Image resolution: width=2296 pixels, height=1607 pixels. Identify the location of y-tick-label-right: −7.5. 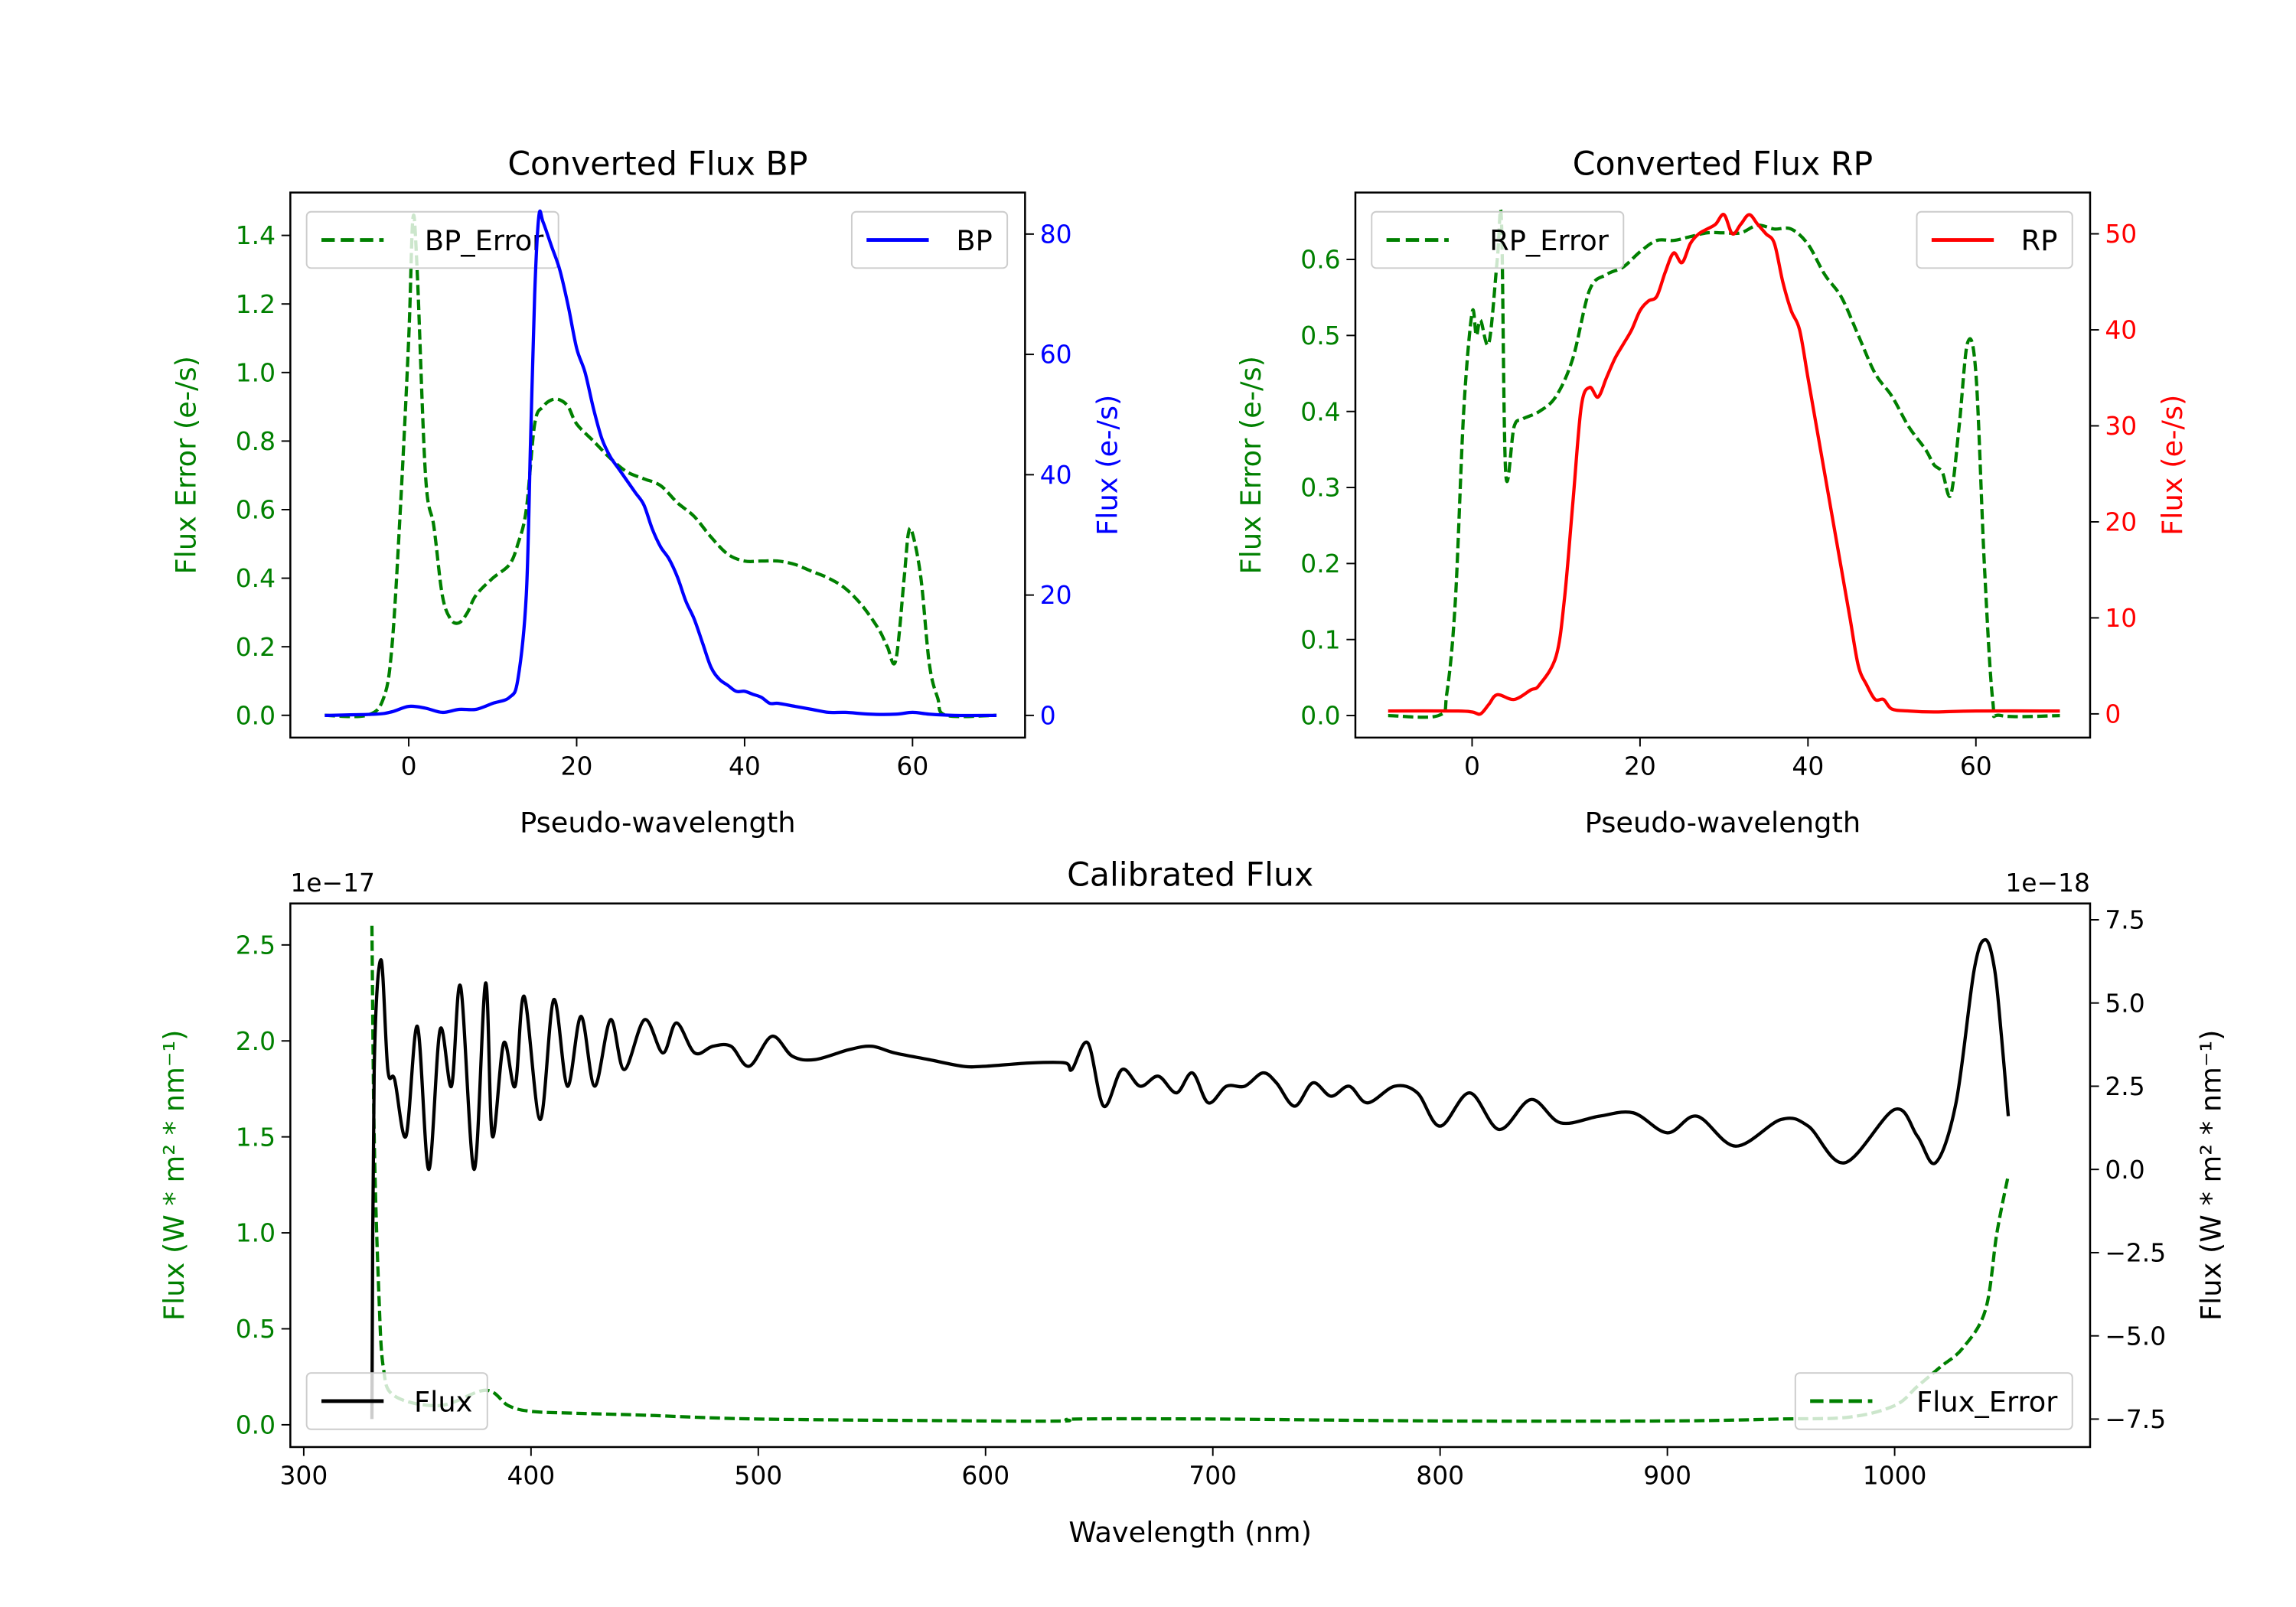
(2135, 1419).